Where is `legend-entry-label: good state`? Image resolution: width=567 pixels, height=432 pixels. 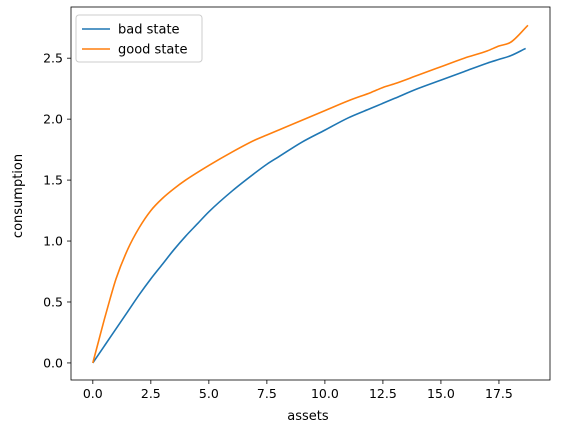 legend-entry-label: good state is located at coordinates (152, 50).